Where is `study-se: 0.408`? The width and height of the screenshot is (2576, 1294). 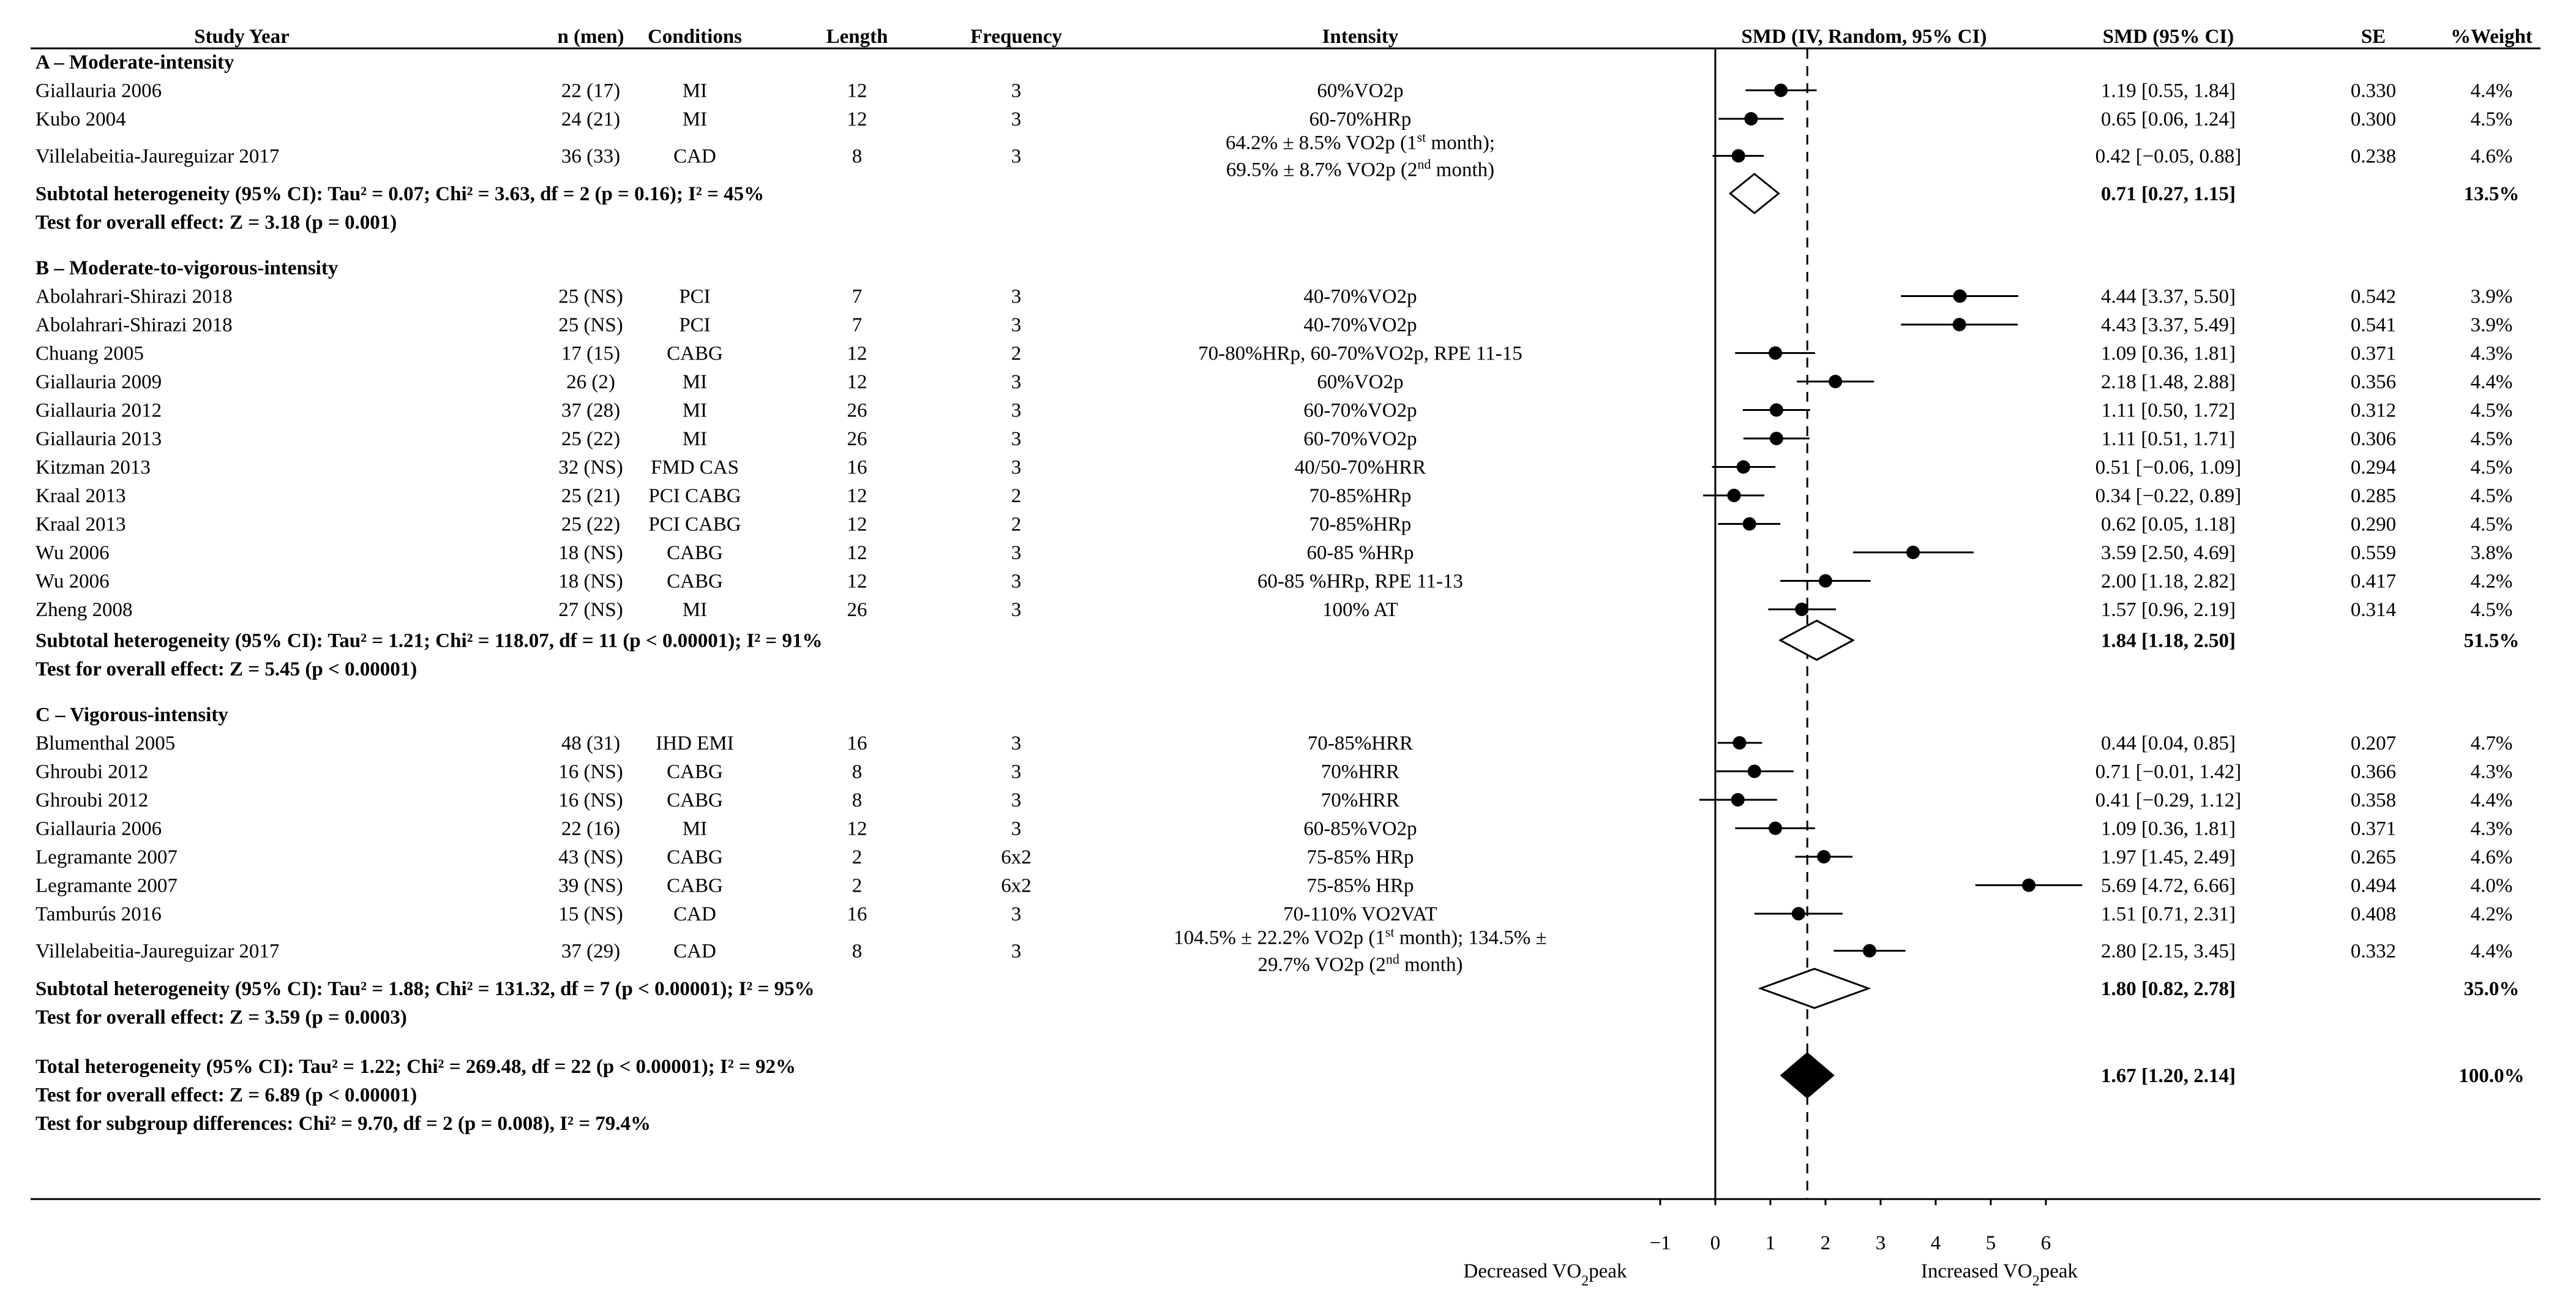
study-se: 0.408 is located at coordinates (2374, 914).